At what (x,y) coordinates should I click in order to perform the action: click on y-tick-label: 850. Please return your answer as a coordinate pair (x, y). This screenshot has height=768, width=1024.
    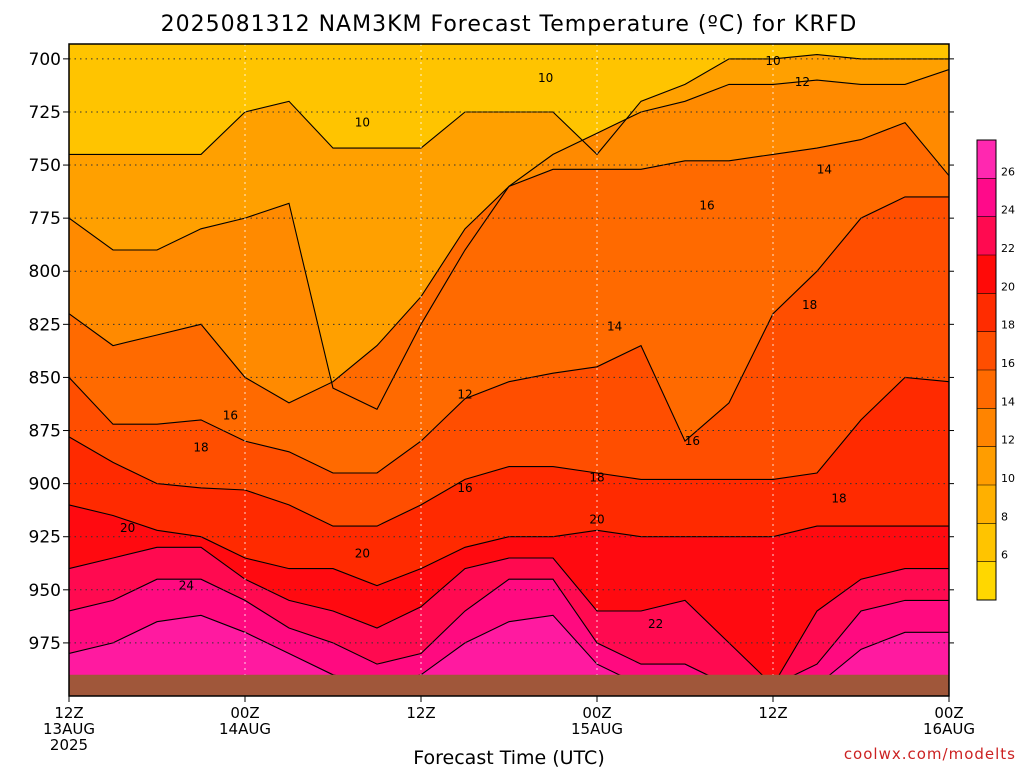
    Looking at the image, I should click on (45, 378).